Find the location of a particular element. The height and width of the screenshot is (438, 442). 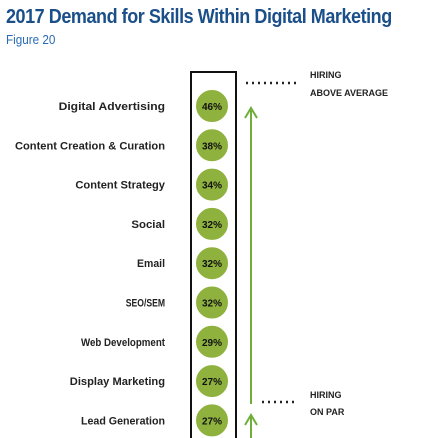

bubble-column is located at coordinates (213, 254).